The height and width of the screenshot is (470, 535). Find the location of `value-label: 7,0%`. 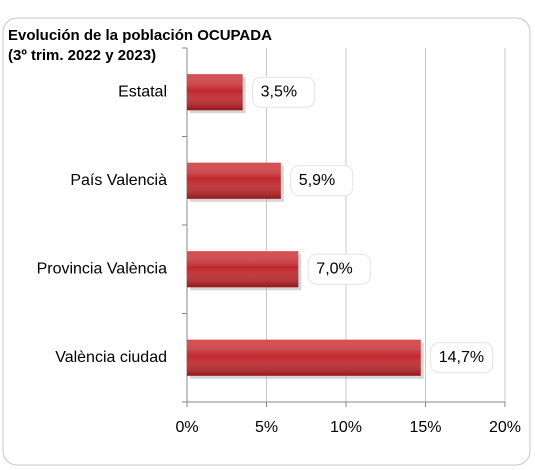

value-label: 7,0% is located at coordinates (334, 268).